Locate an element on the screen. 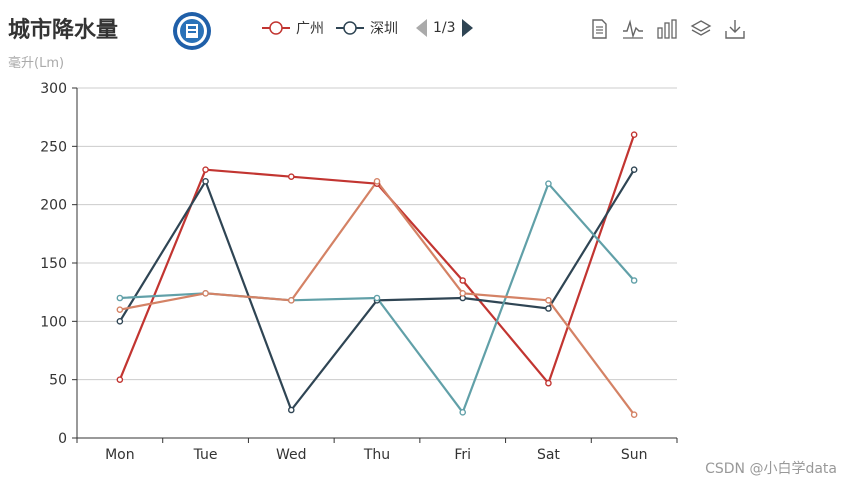 The image size is (853, 488). legend-page-indicator: 1/3 is located at coordinates (444, 28).